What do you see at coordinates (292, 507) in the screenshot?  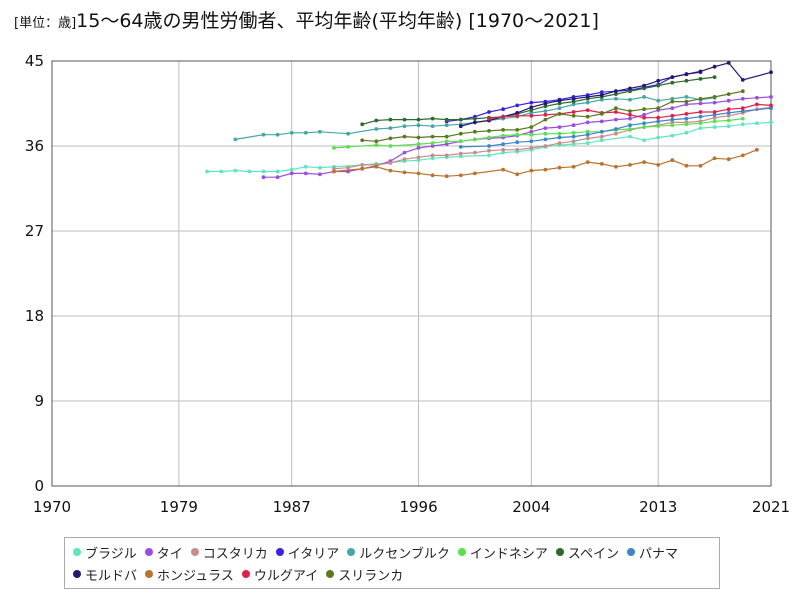 I see `x-tick-label: 1987` at bounding box center [292, 507].